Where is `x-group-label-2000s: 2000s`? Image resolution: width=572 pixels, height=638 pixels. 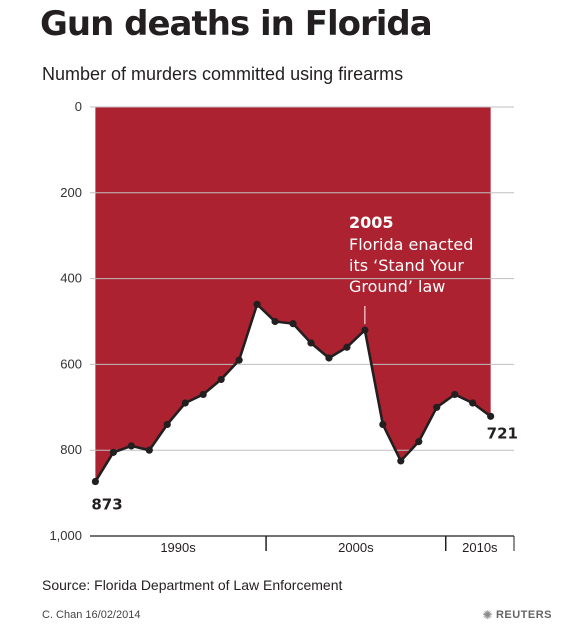
x-group-label-2000s: 2000s is located at coordinates (356, 547).